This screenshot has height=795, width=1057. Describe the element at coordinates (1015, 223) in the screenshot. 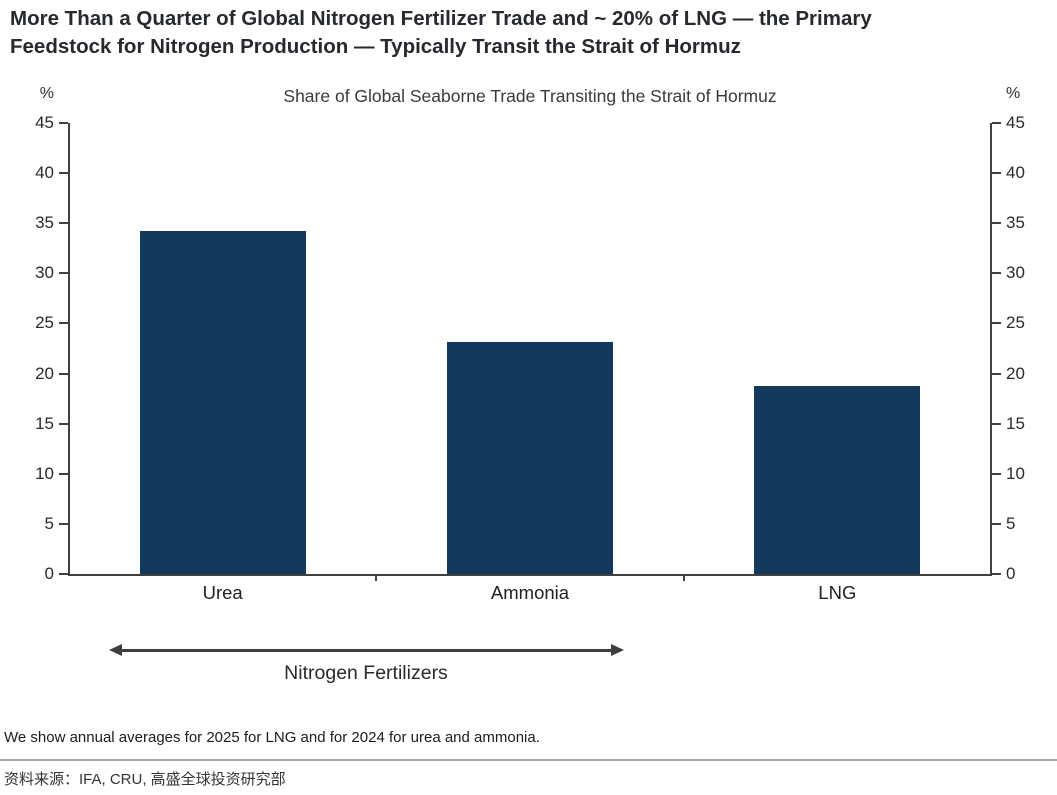

I see `y-tick-label-right: 35` at that location.